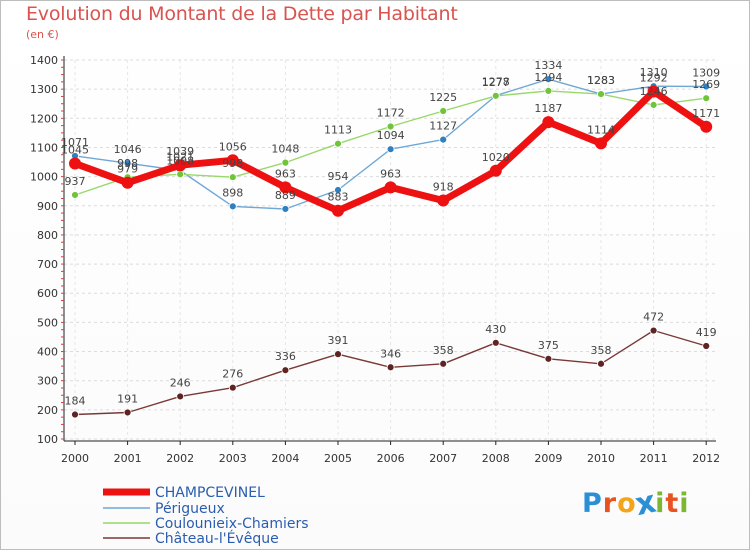 Image resolution: width=750 pixels, height=550 pixels. I want to click on data-label-coulounieix-chamiers: 1172, so click(391, 112).